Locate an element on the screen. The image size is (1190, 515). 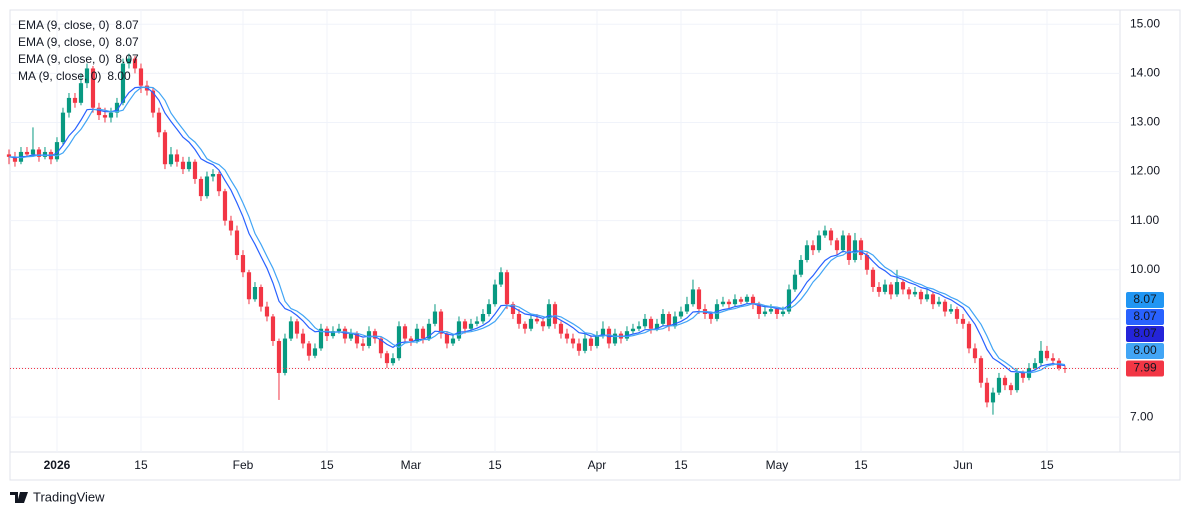
y-tick-label: 14.00 is located at coordinates (1145, 73).